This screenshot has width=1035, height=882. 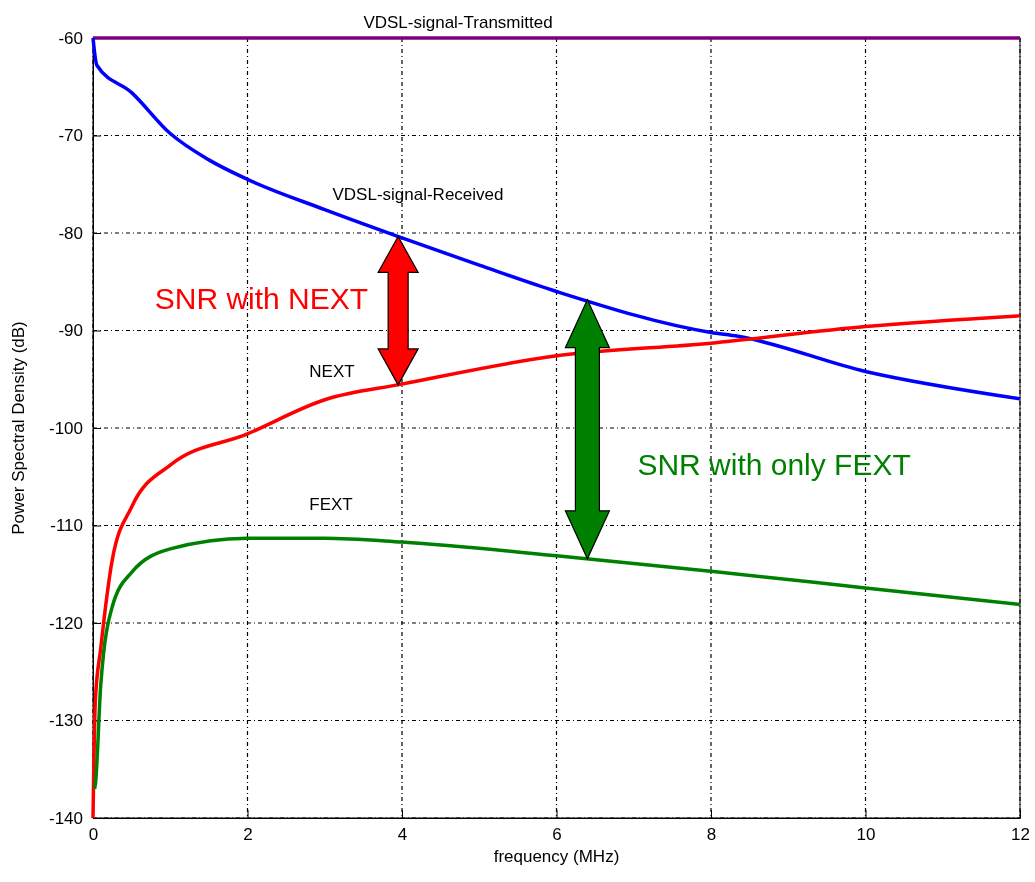 I want to click on x-tick-label: 10, so click(x=866, y=835).